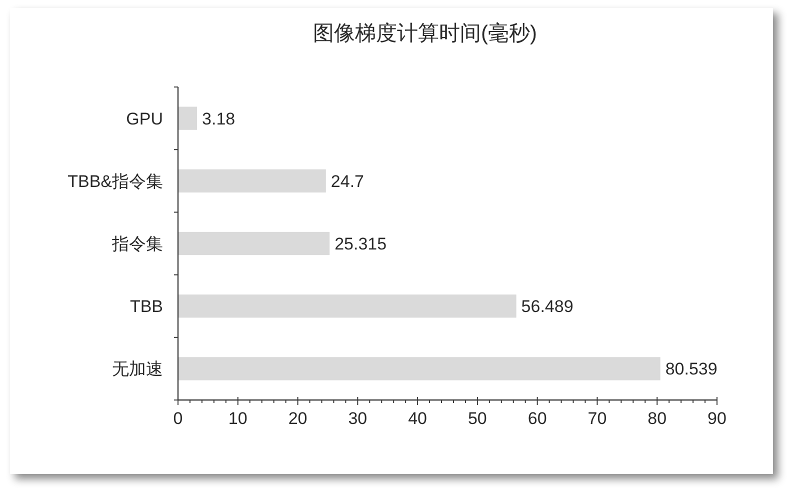 The image size is (800, 502). I want to click on title: 图像梯度计算时间(毫秒), so click(425, 33).